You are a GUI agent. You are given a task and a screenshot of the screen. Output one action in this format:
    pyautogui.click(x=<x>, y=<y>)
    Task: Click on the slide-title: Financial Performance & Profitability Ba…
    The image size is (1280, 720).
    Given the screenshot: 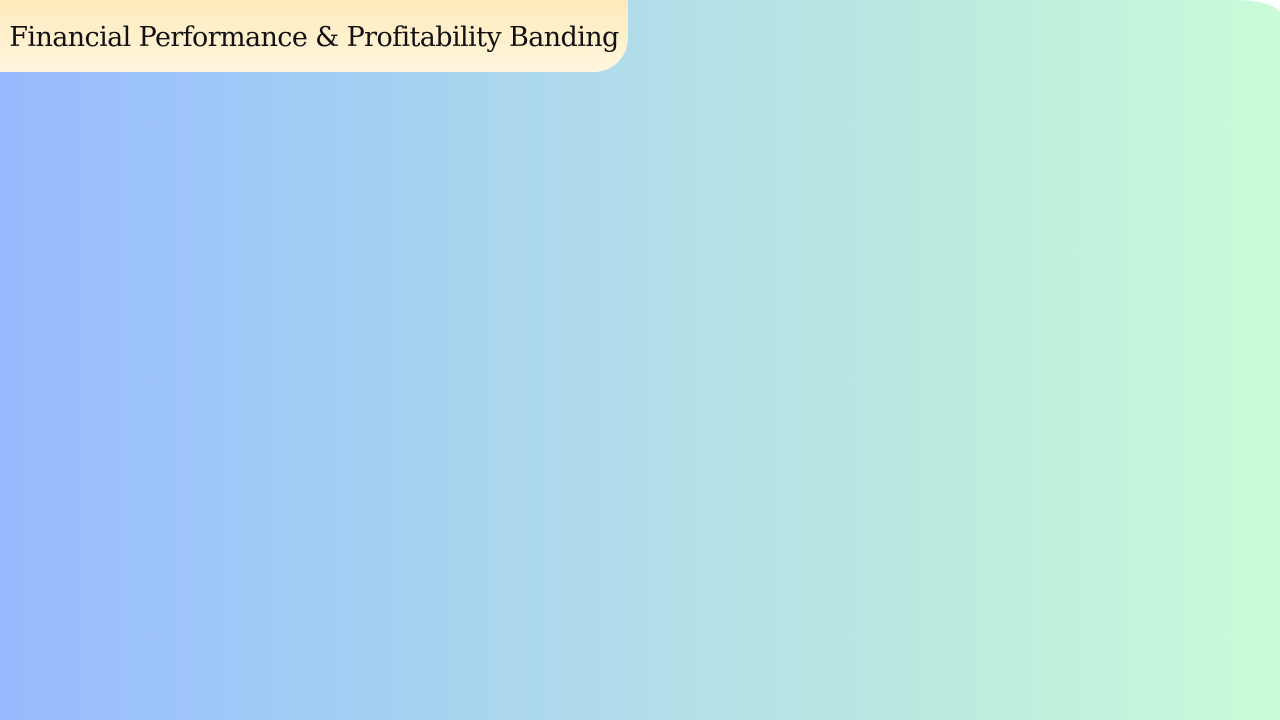 What is the action you would take?
    pyautogui.click(x=314, y=37)
    